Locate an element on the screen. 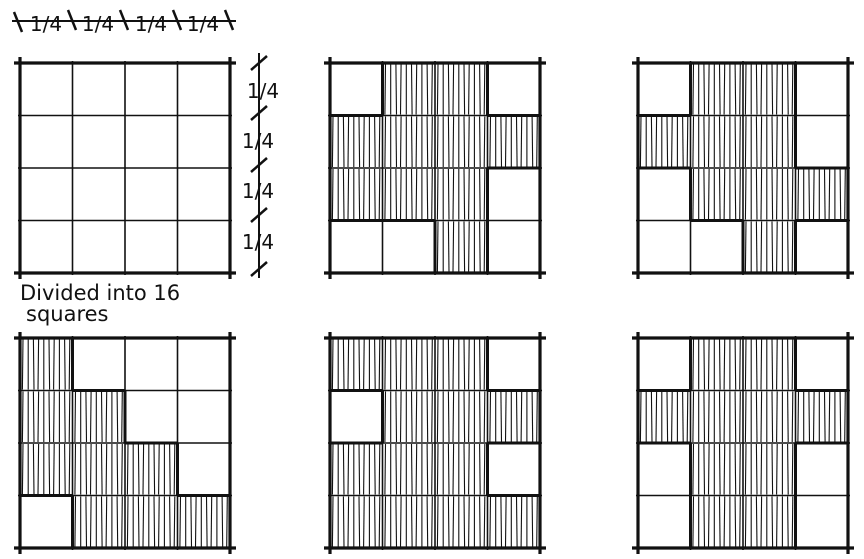 This screenshot has width=864, height=559. grid-plain-grid is located at coordinates (125, 168).